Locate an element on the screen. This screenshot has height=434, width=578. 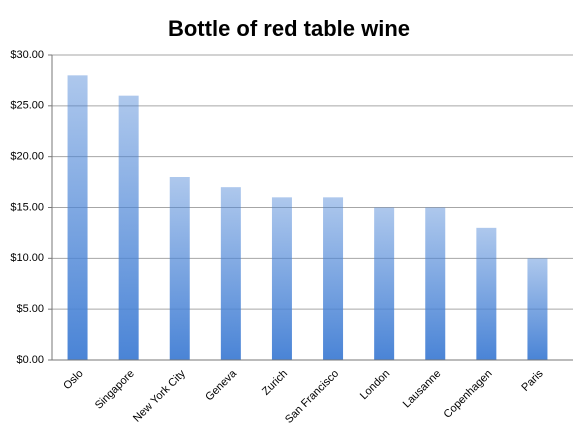
x-tick-label: London is located at coordinates (375, 385).